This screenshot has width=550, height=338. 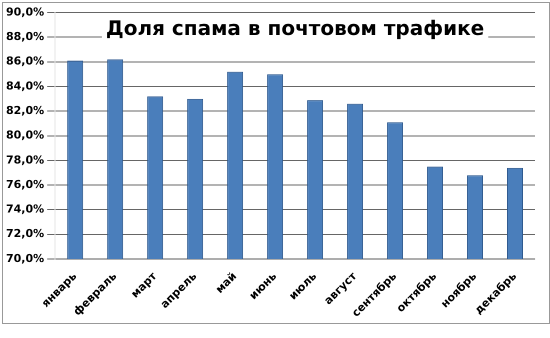 What do you see at coordinates (25, 135) in the screenshot?
I see `y-tick-label: 80,0%` at bounding box center [25, 135].